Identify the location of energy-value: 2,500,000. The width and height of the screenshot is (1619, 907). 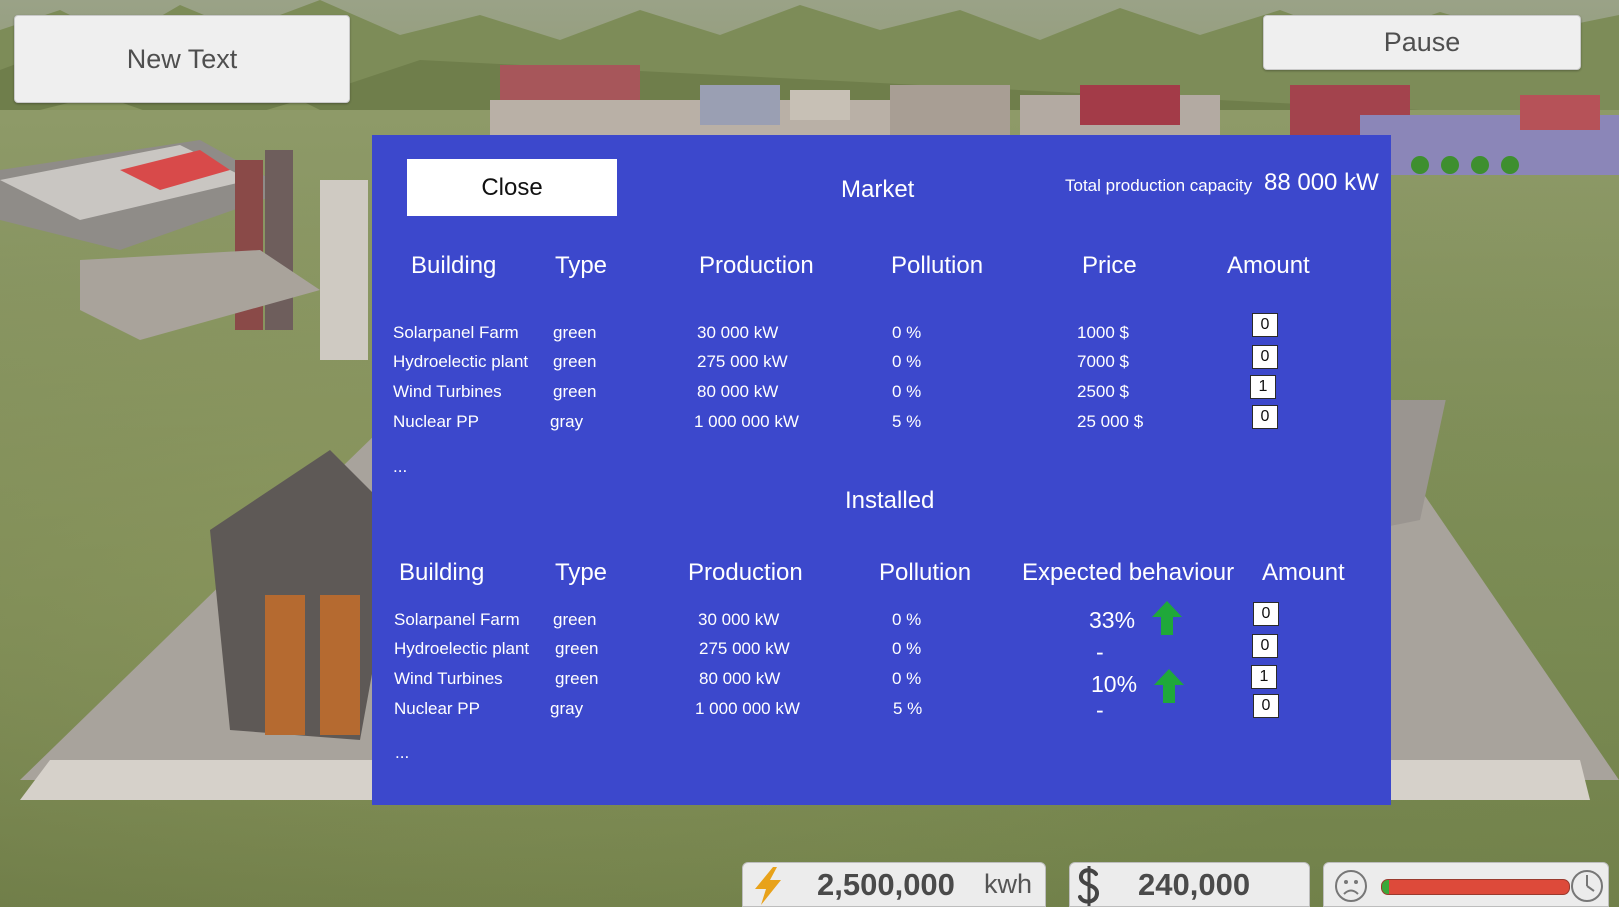
(886, 884).